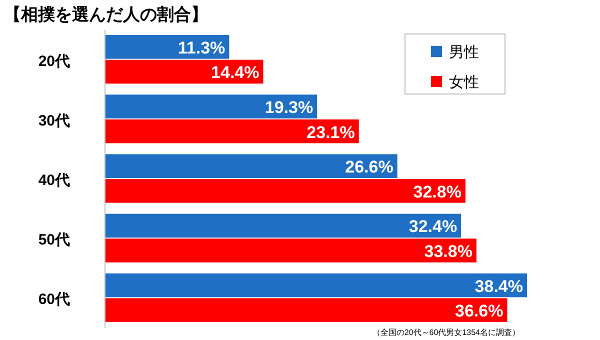 The width and height of the screenshot is (600, 340). Describe the element at coordinates (437, 192) in the screenshot. I see `data-label: 32.8%` at that location.